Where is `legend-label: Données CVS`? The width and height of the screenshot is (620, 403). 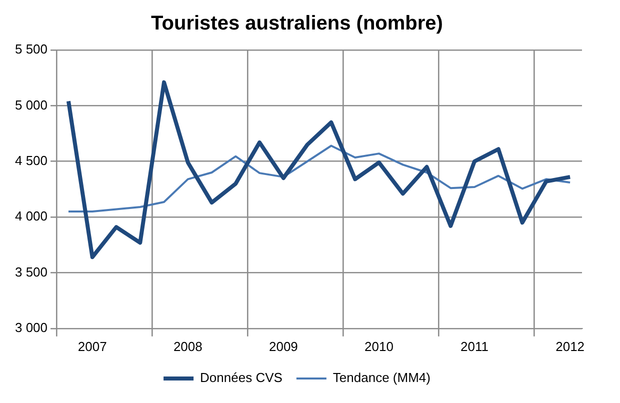 legend-label: Données CVS is located at coordinates (241, 378).